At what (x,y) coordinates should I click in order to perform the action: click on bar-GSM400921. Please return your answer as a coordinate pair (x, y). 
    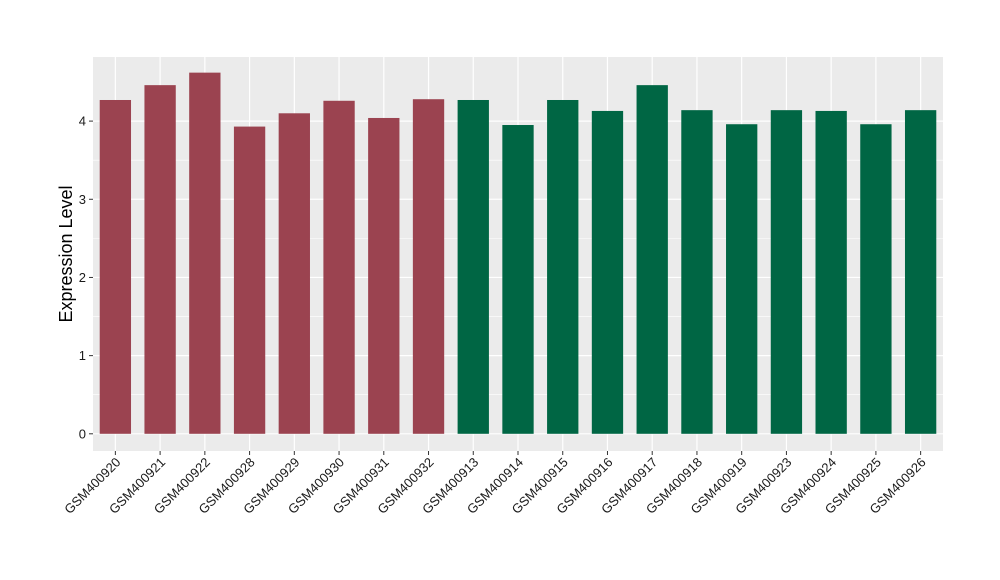
    Looking at the image, I should click on (160, 259).